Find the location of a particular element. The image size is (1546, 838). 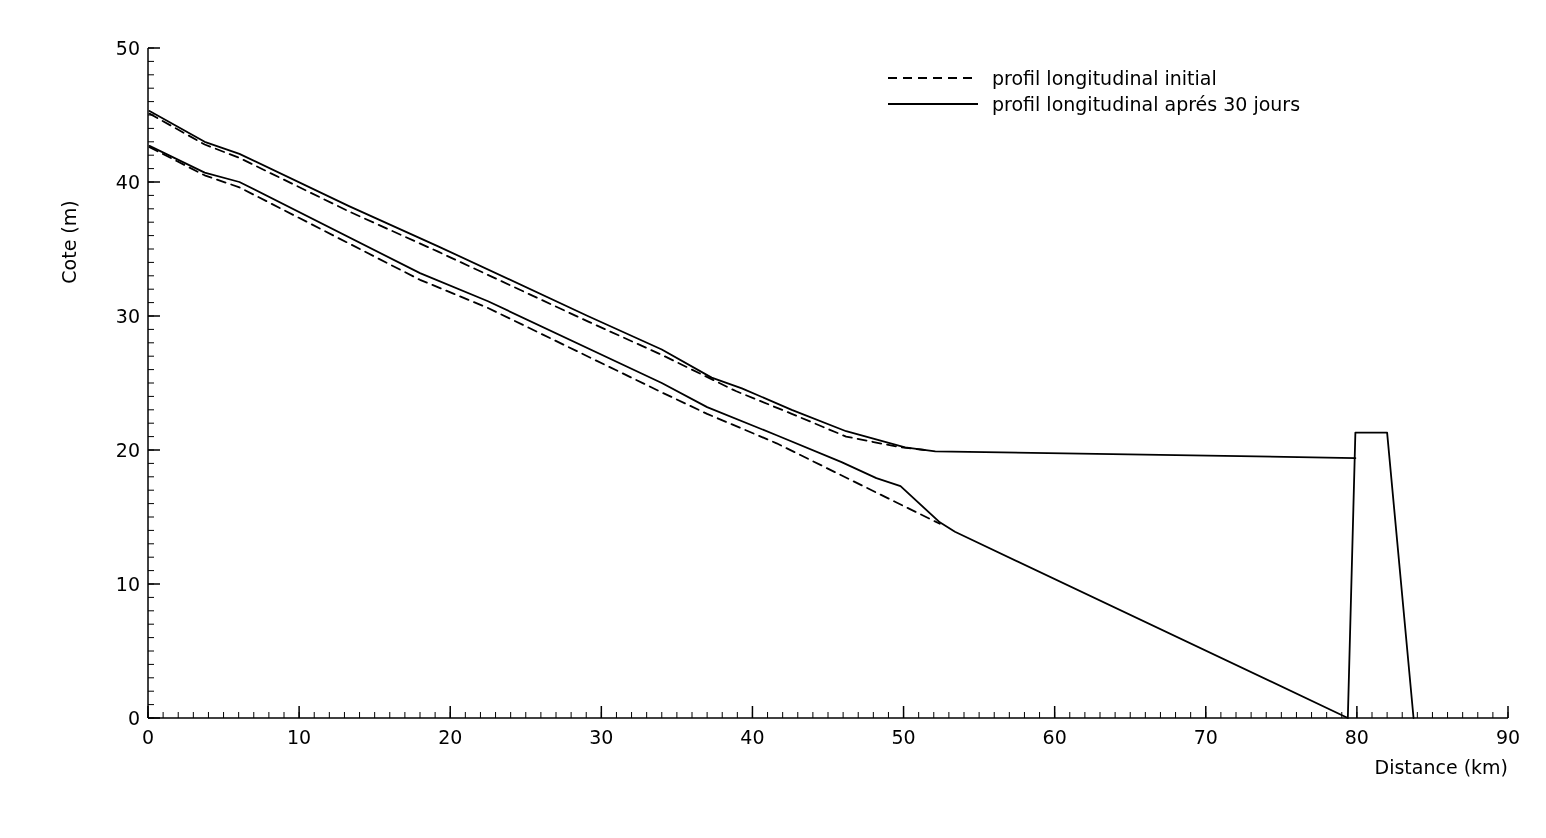

x-tick-label: 60 is located at coordinates (1054, 737).